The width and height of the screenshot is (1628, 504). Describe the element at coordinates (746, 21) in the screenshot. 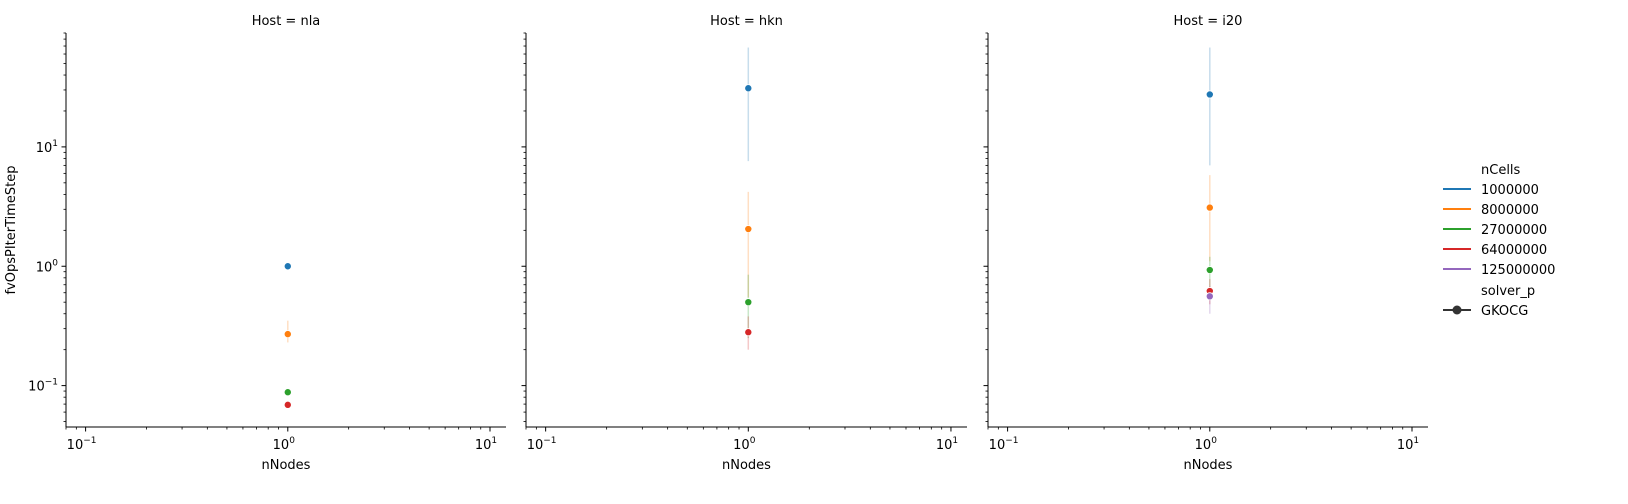

I see `panel-title: Host = hkn` at that location.